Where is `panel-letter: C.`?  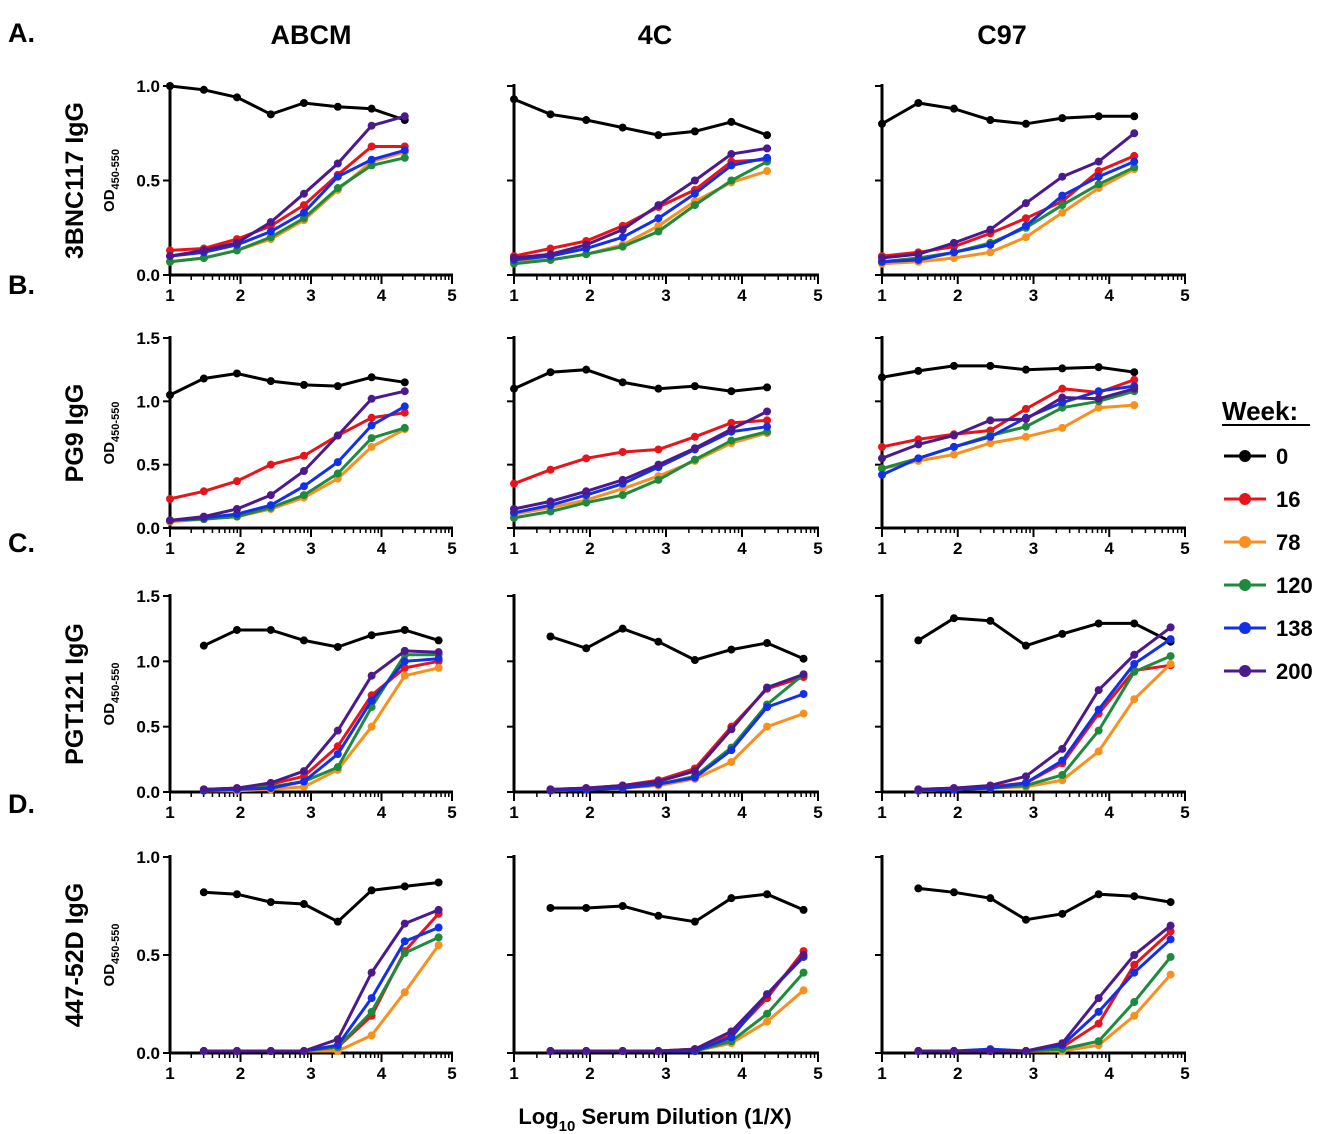
panel-letter: C. is located at coordinates (21, 543).